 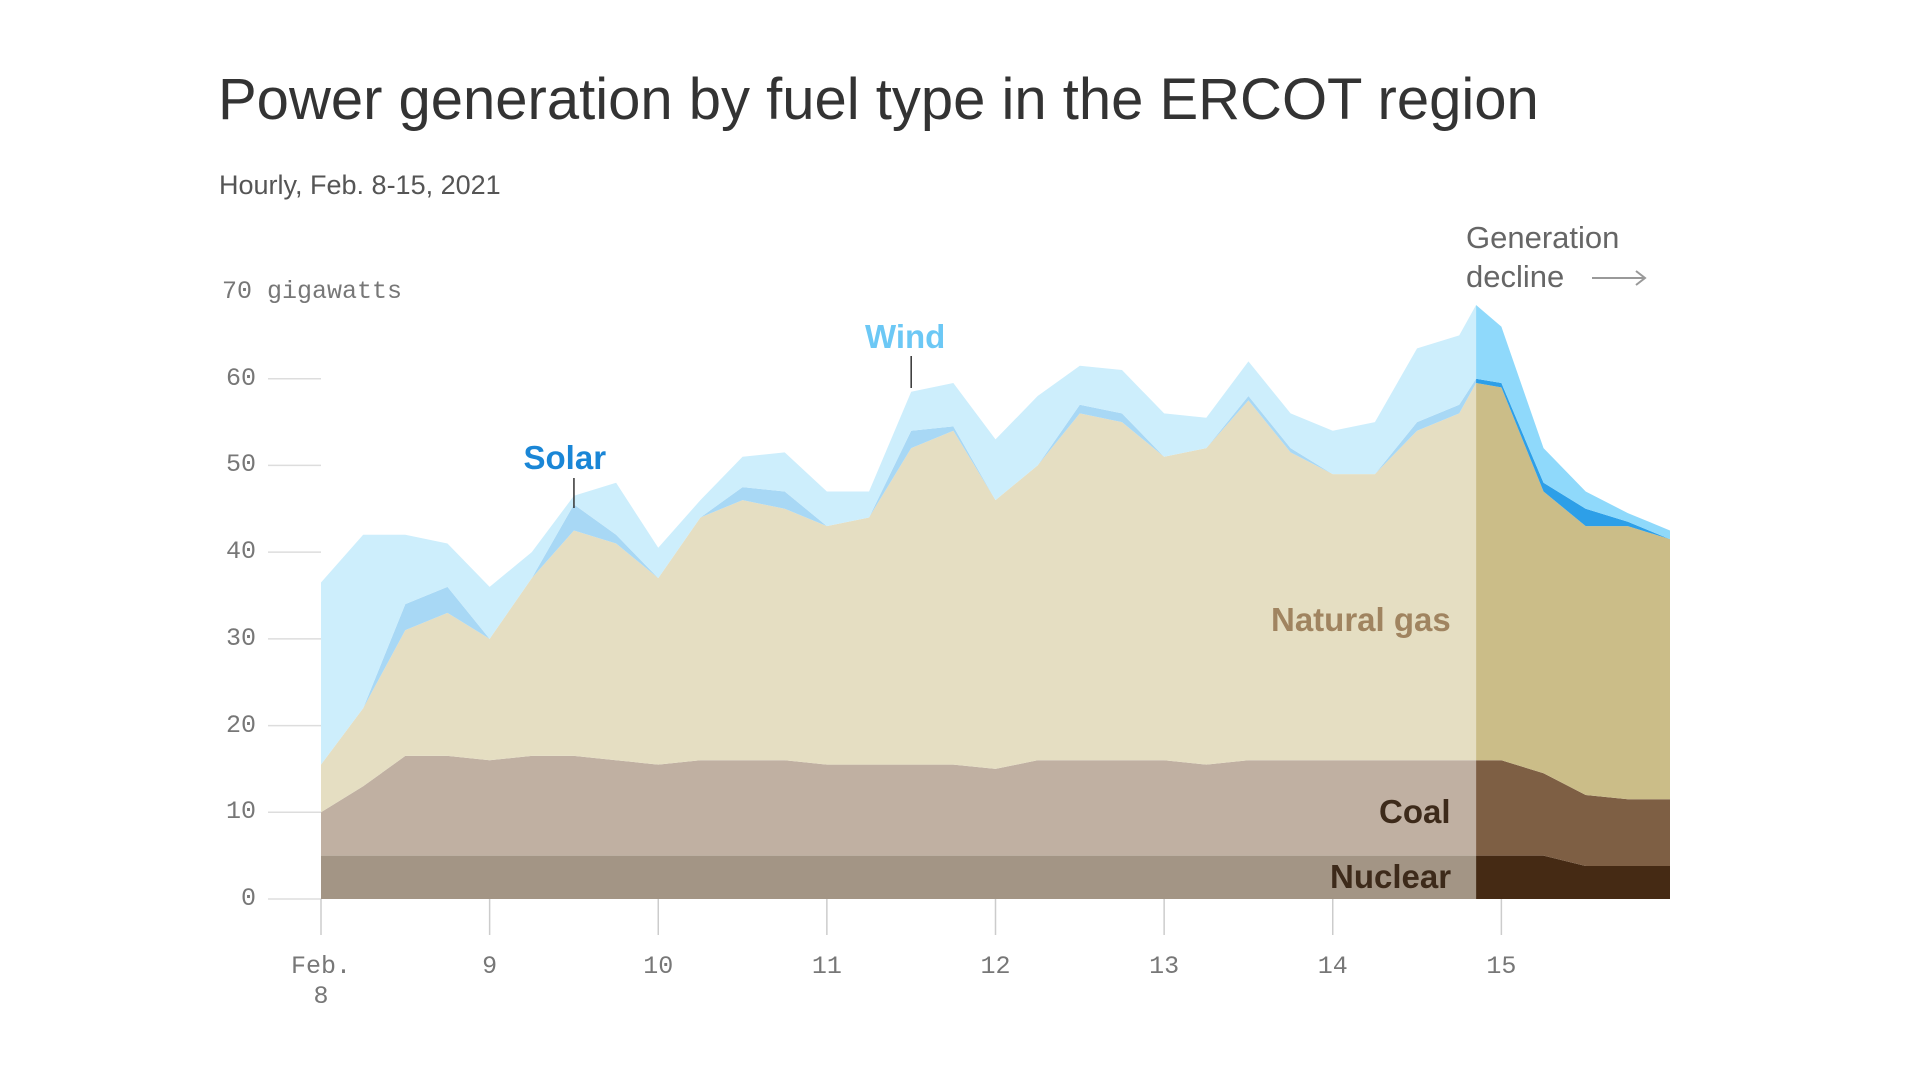 What do you see at coordinates (240, 552) in the screenshot?
I see `y-tick-label: 40` at bounding box center [240, 552].